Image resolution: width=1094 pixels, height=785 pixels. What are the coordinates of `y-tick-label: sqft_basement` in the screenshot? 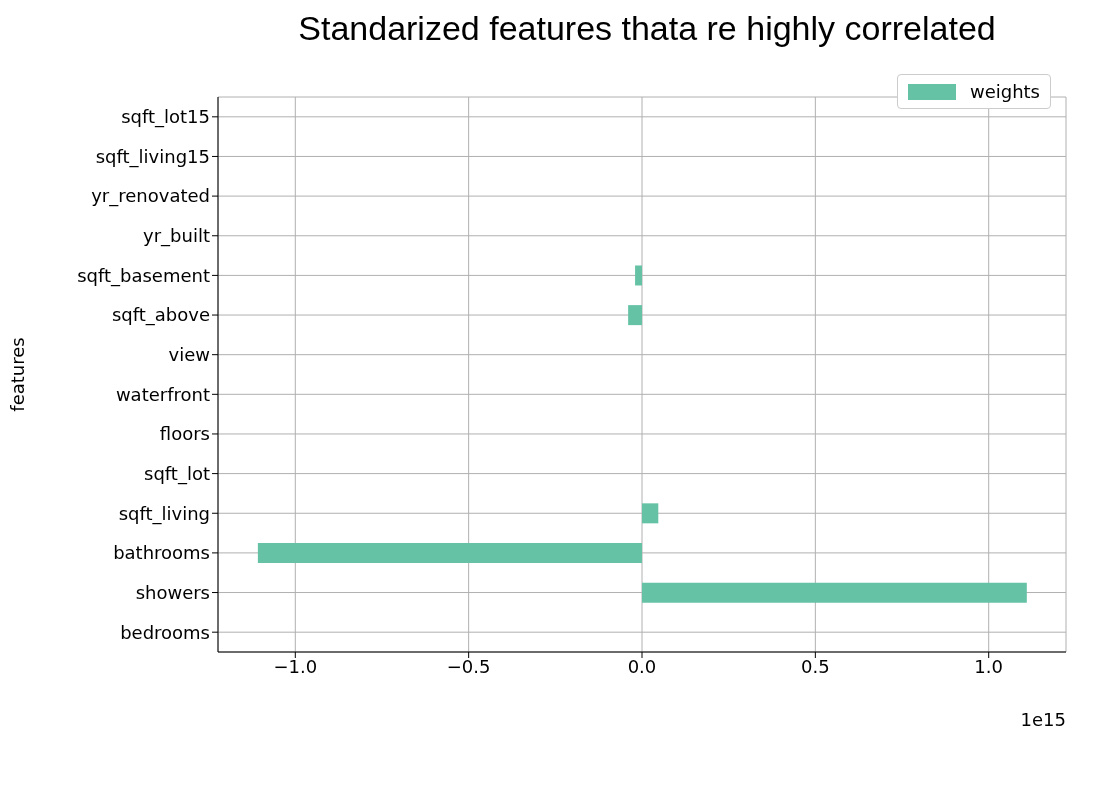 It's located at (143, 275).